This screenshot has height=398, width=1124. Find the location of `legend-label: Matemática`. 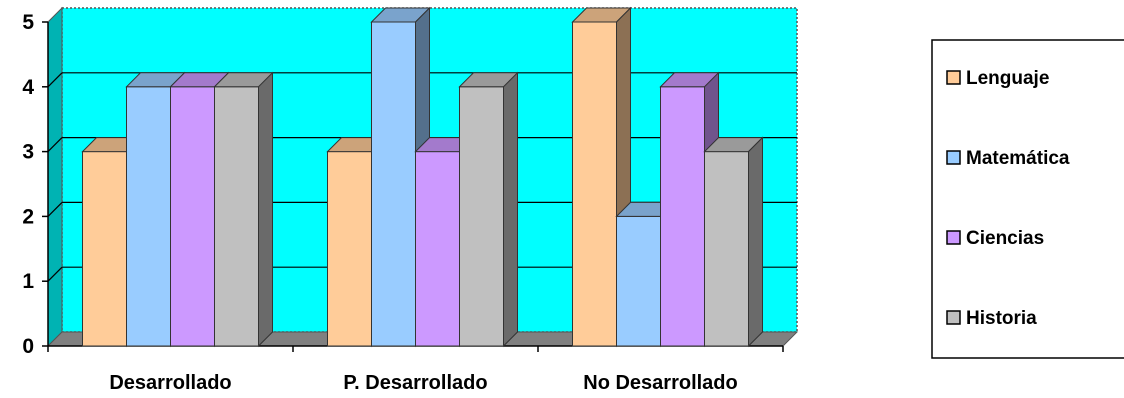

legend-label: Matemática is located at coordinates (1018, 158).